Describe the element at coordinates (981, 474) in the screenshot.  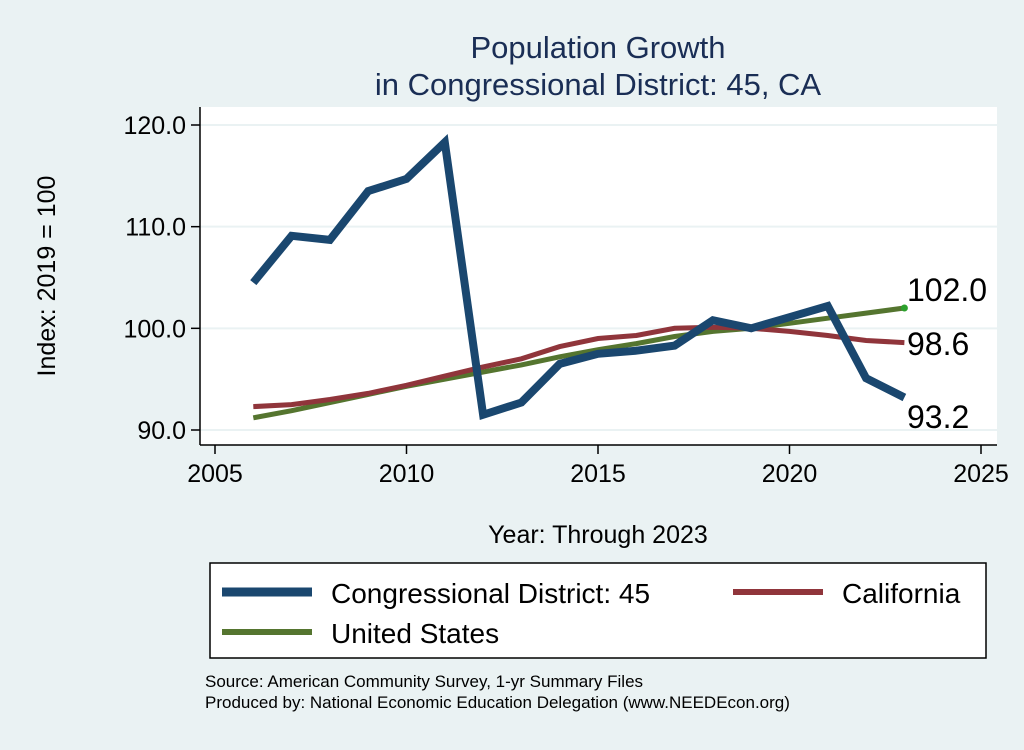
I see `x-tick-label: 2025` at that location.